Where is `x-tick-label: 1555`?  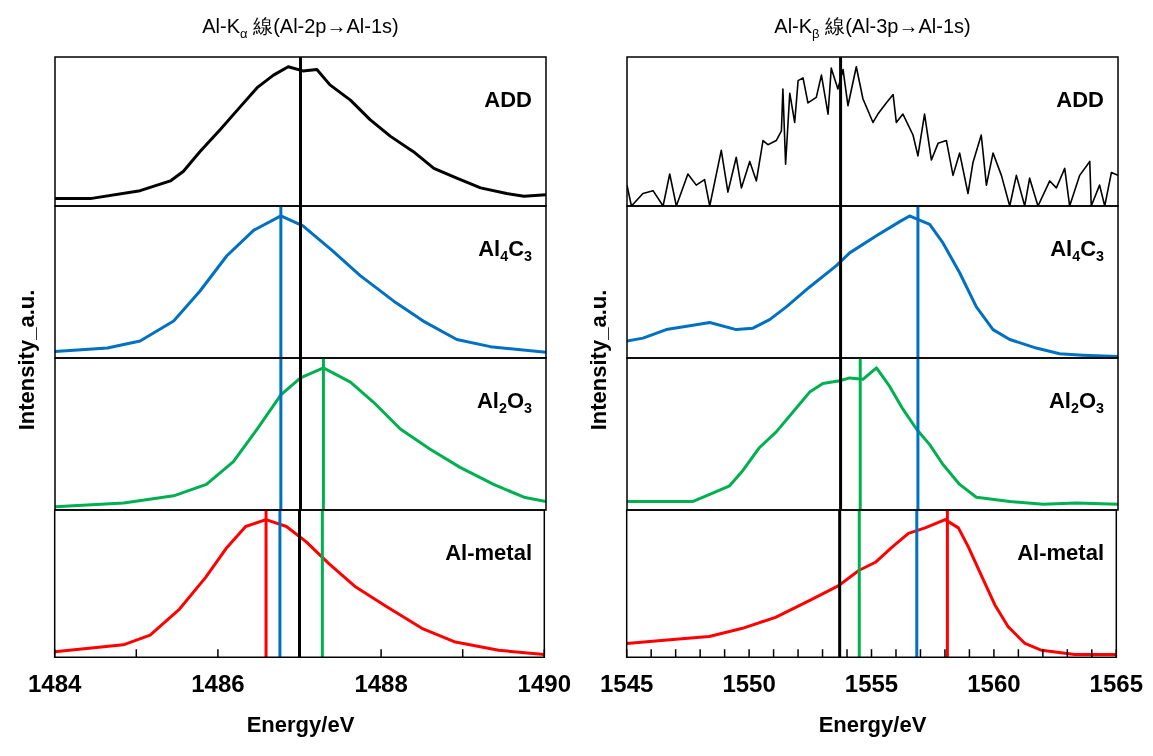 x-tick-label: 1555 is located at coordinates (872, 684).